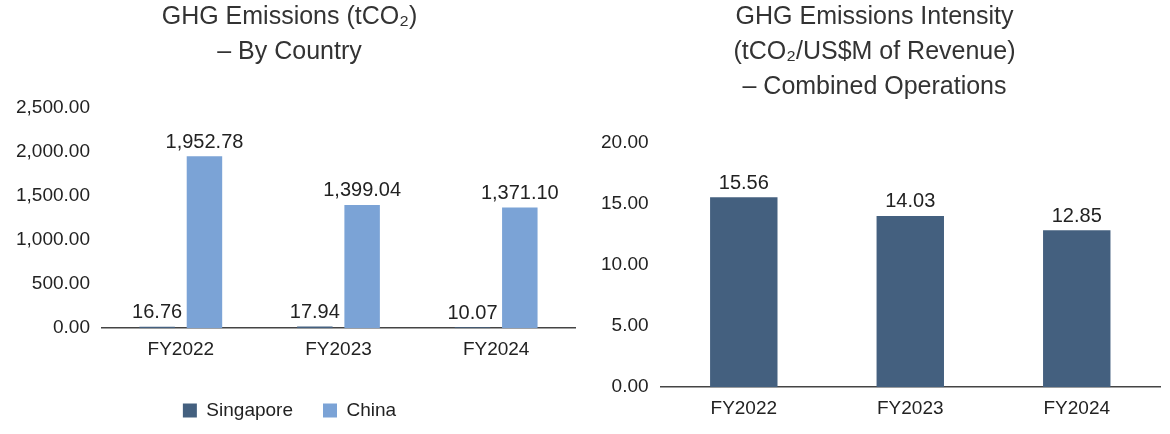 The height and width of the screenshot is (434, 1170). I want to click on data-label: 15.56, so click(743, 181).